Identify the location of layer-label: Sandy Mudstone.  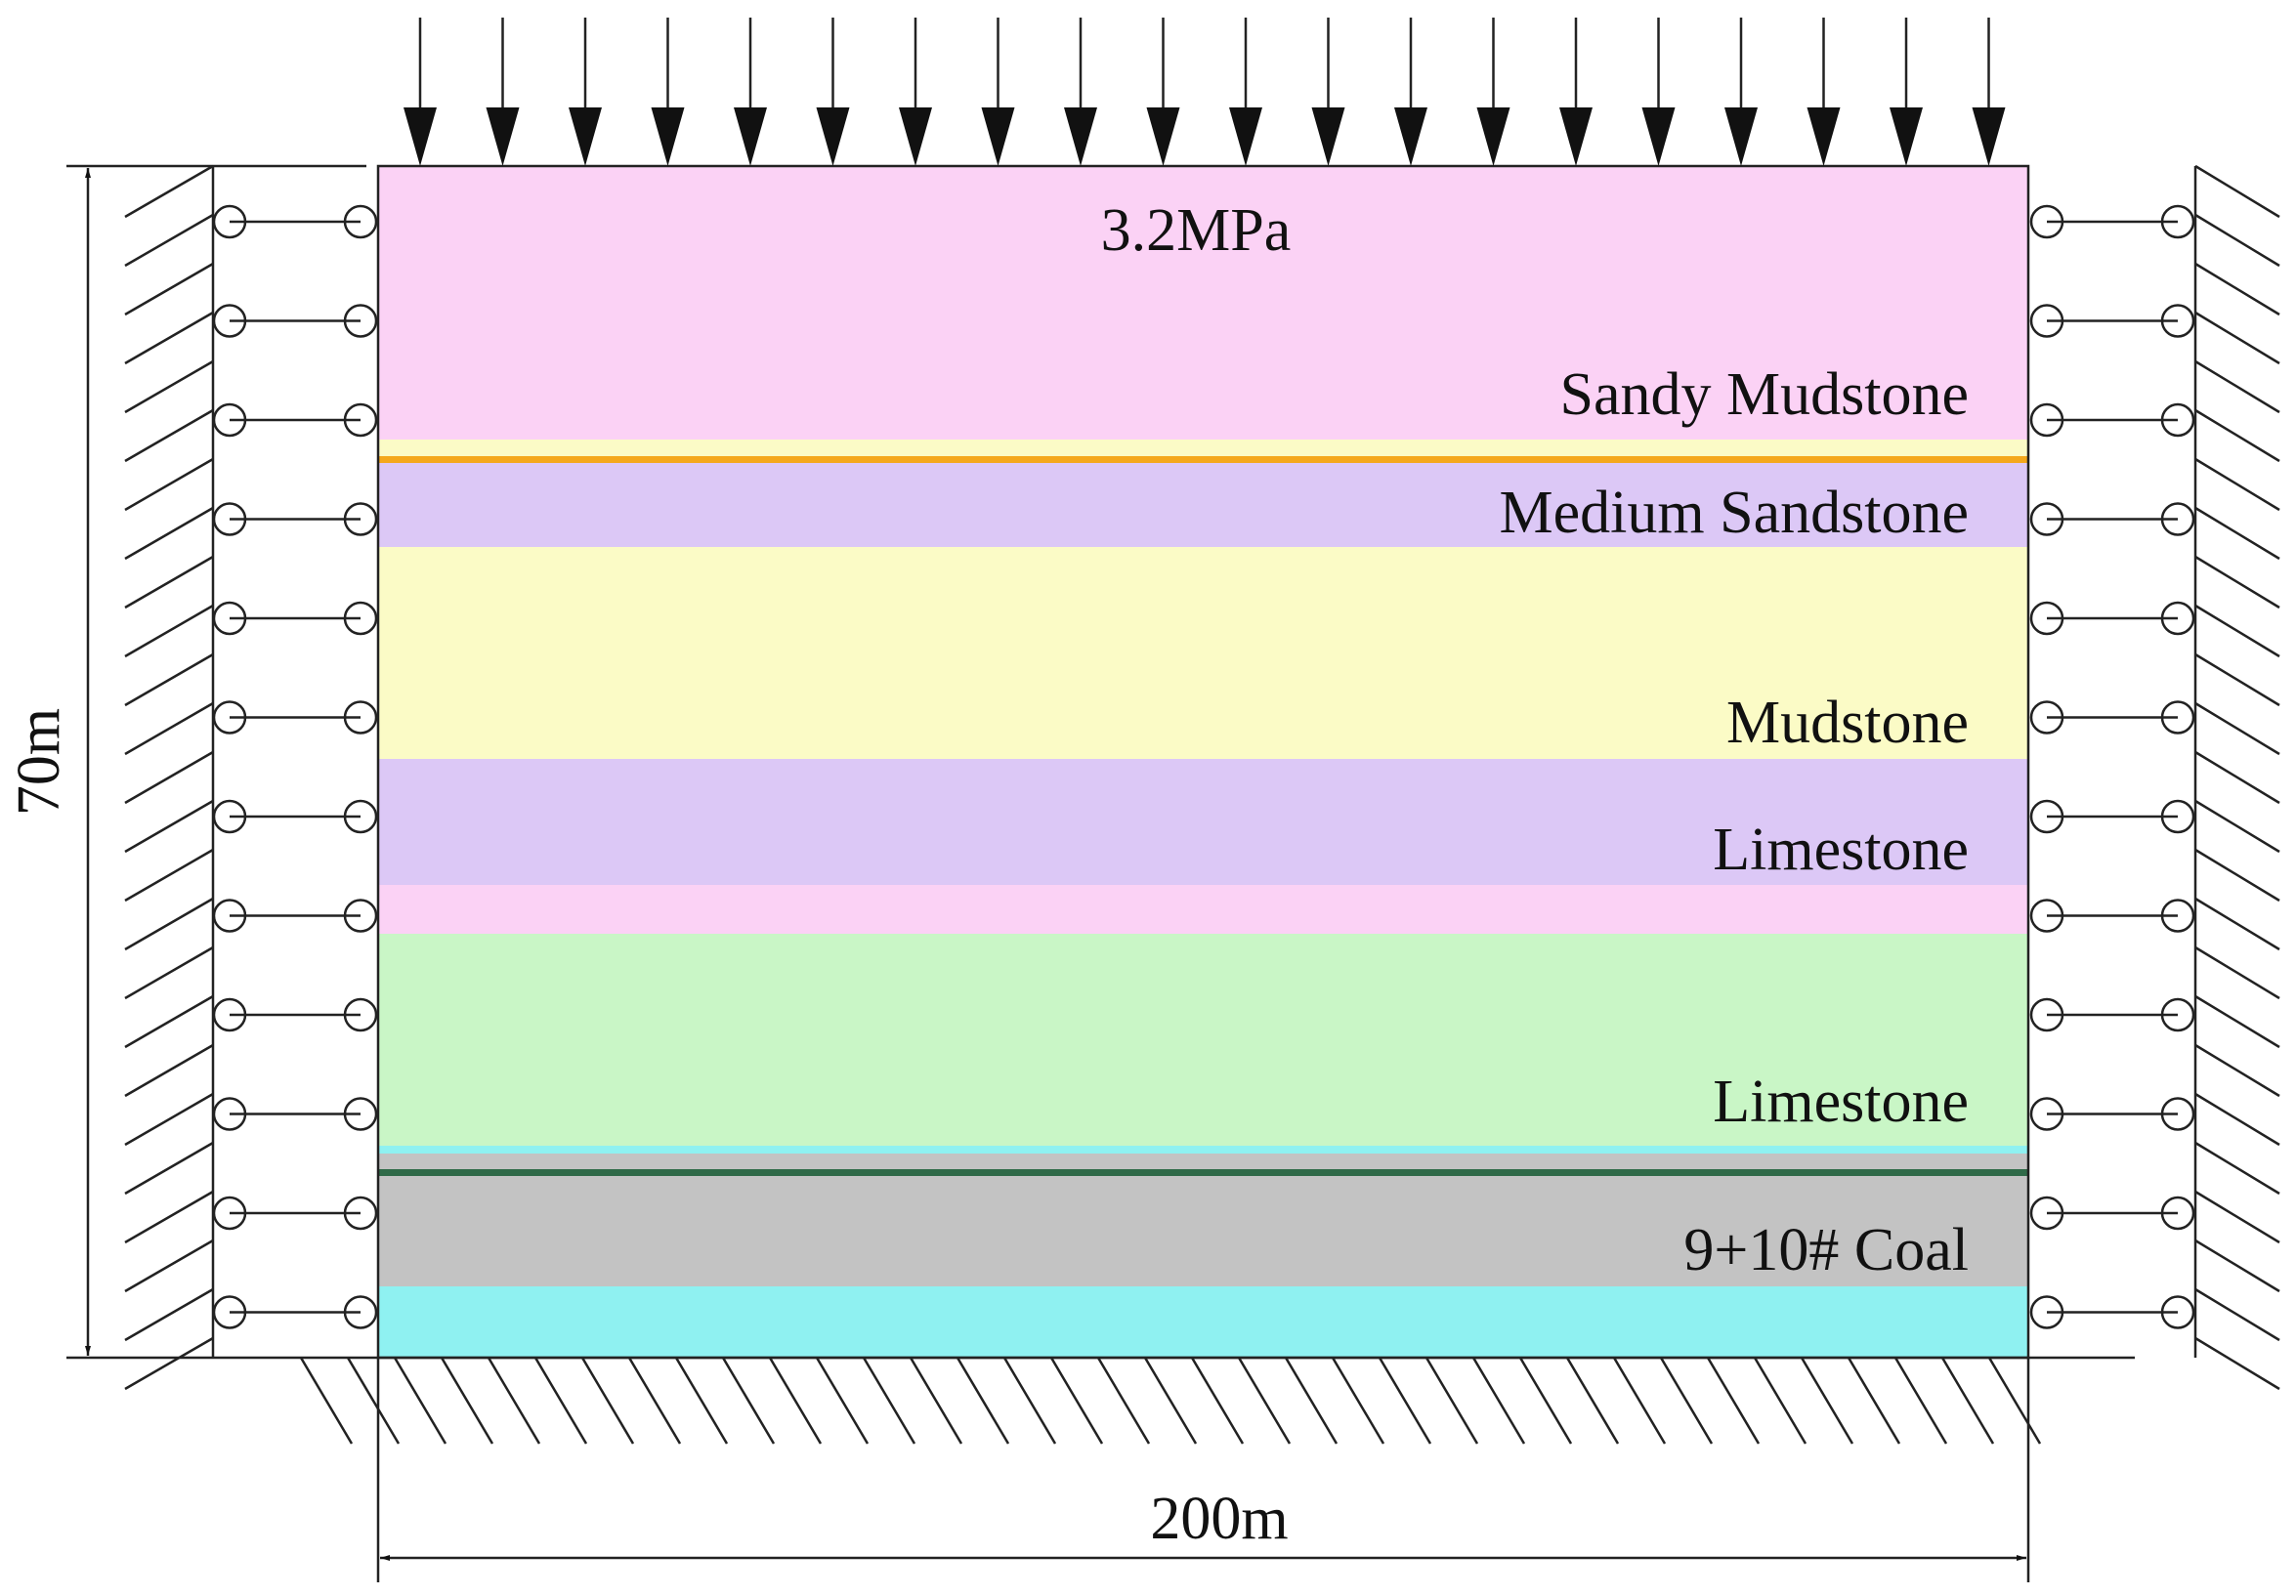
(1765, 394).